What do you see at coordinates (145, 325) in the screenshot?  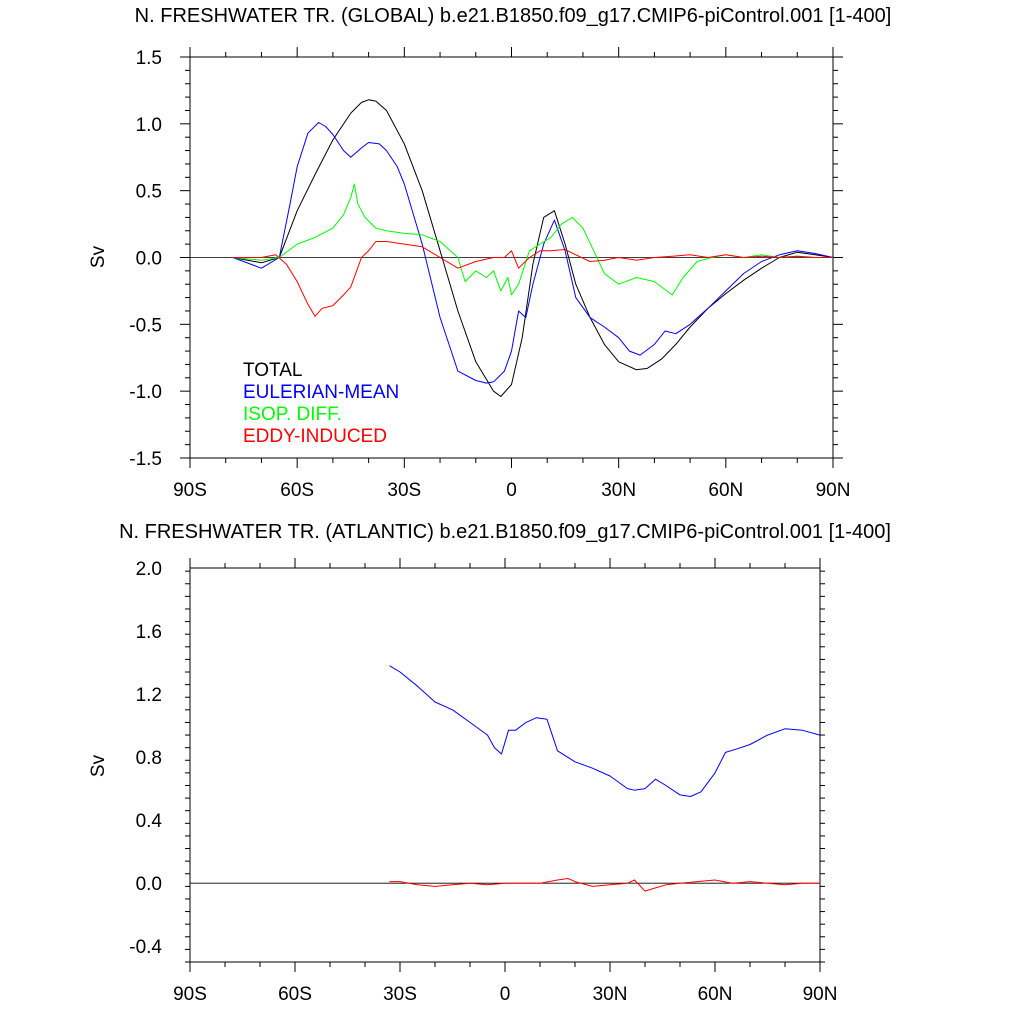 I see `y-tick-label: -0.5` at bounding box center [145, 325].